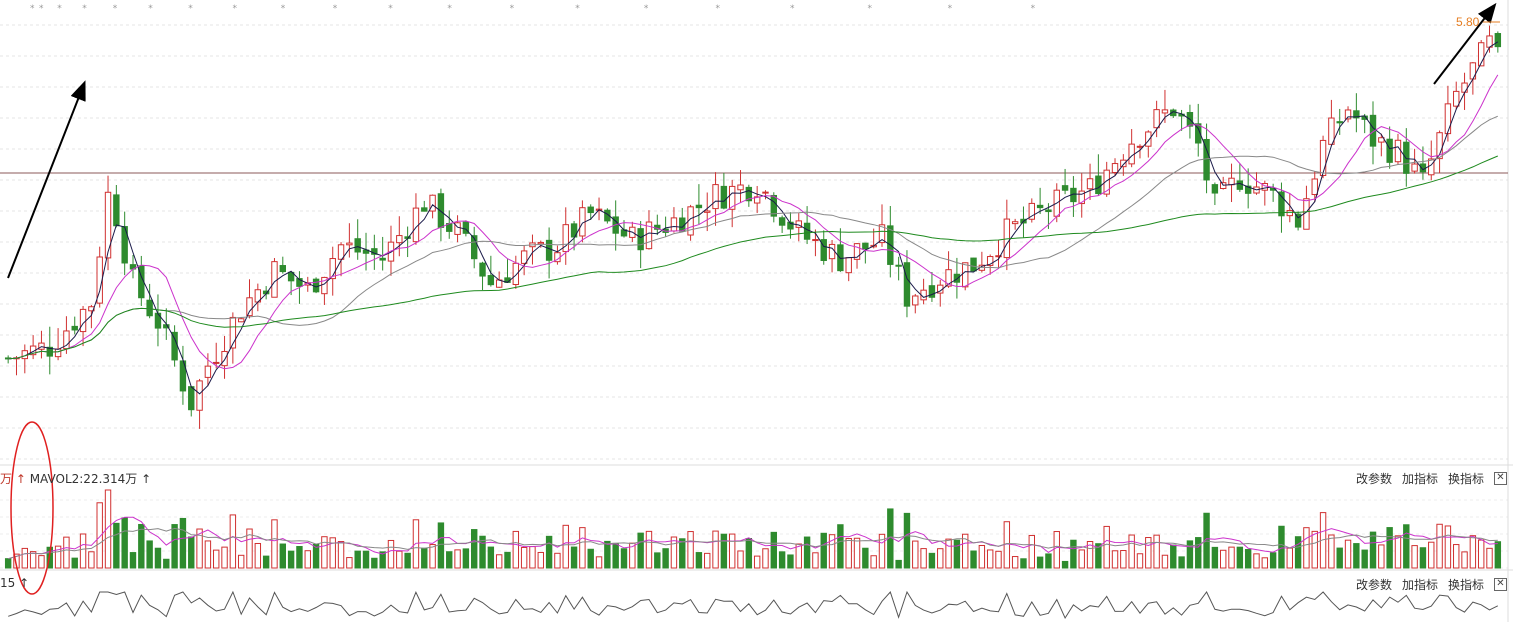 This screenshot has width=1513, height=627. I want to click on volume-ma-line, so click(753, 538).